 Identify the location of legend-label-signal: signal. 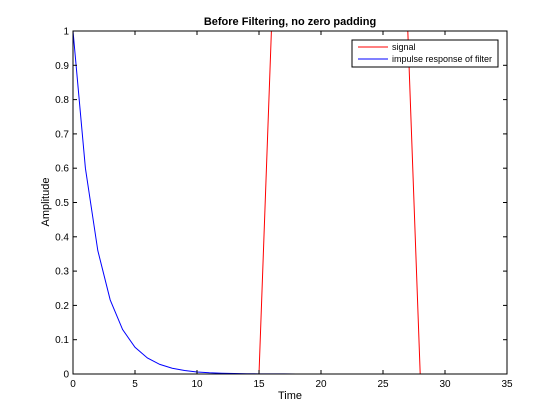
(404, 47).